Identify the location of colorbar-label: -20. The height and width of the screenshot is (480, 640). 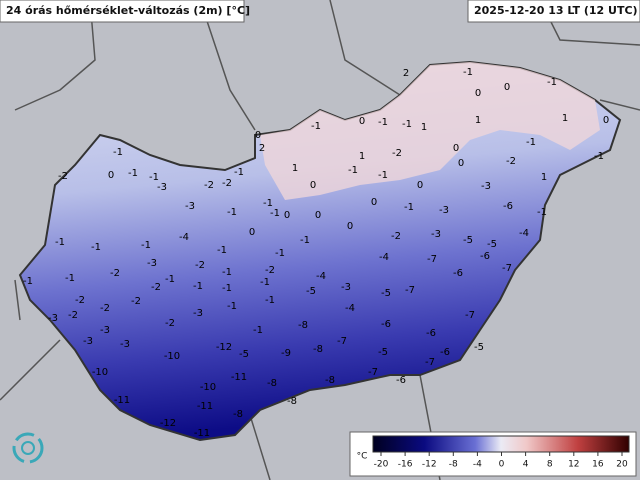
(381, 465).